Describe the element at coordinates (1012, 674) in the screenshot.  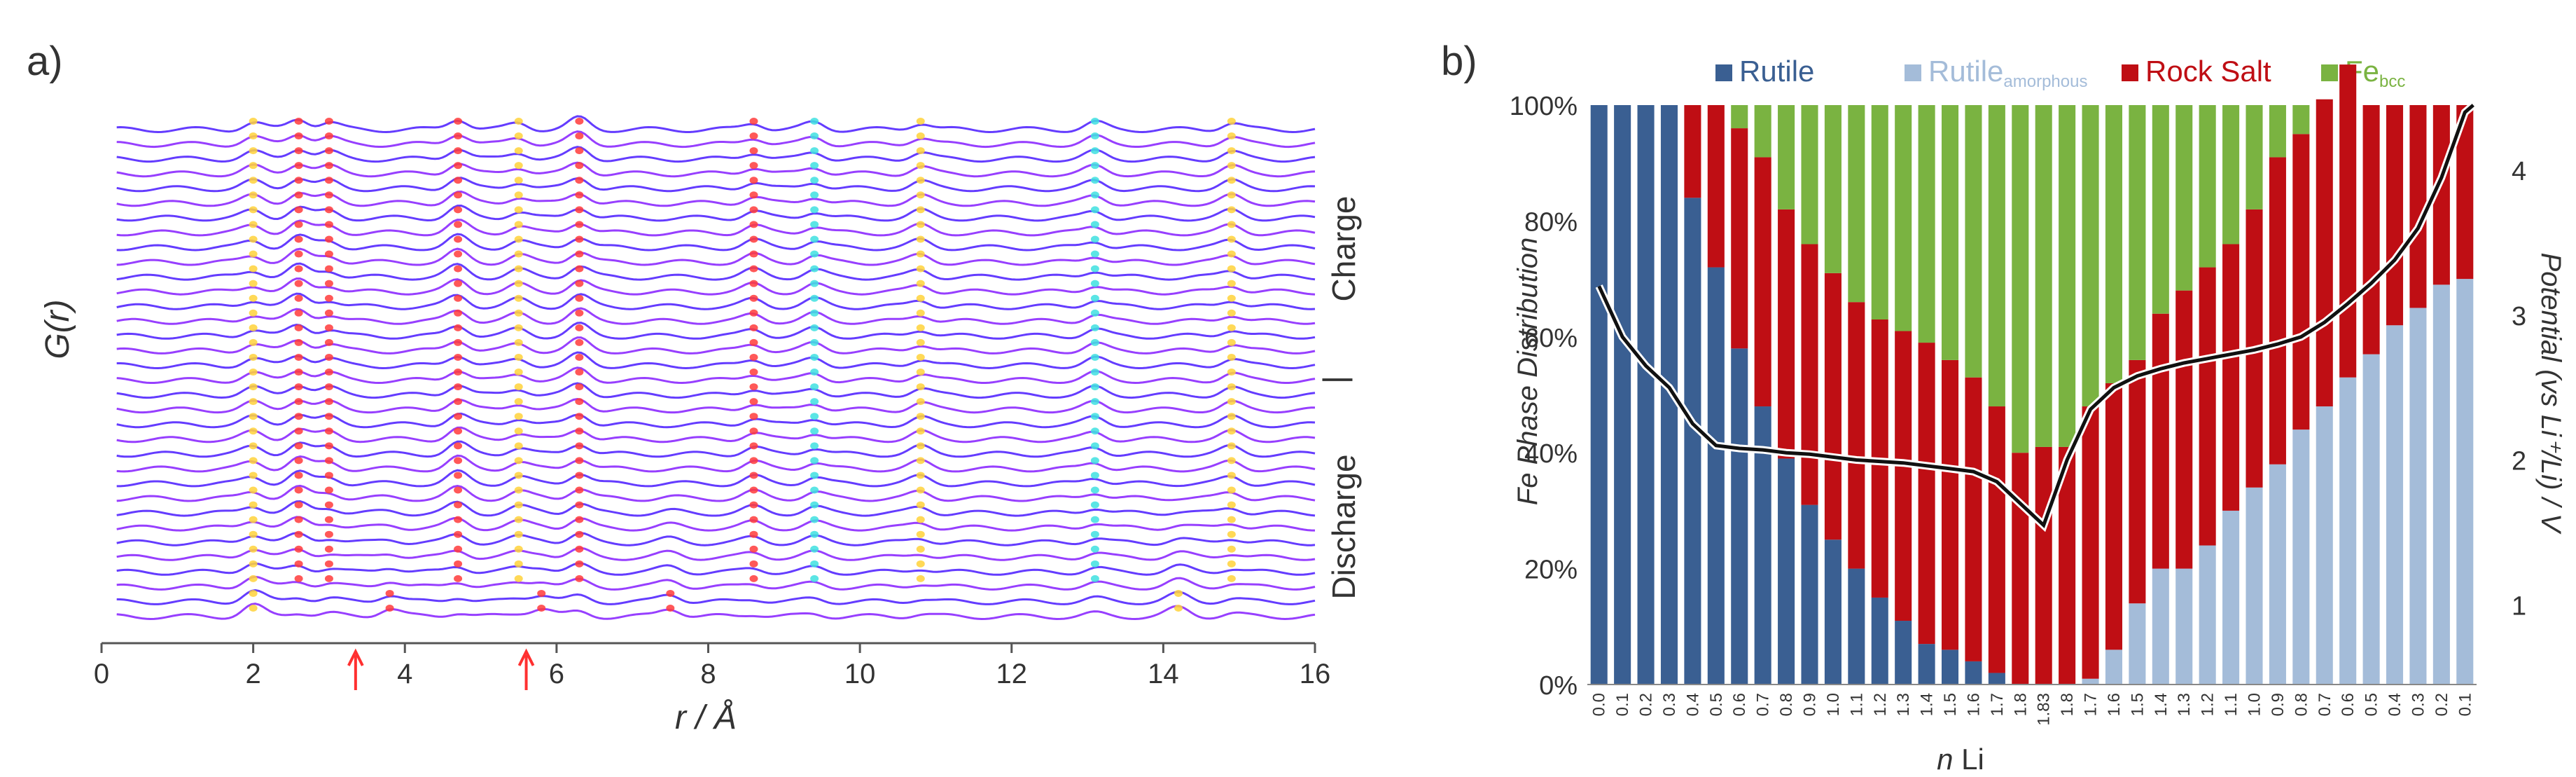
I see `x-tick-label: 12` at that location.